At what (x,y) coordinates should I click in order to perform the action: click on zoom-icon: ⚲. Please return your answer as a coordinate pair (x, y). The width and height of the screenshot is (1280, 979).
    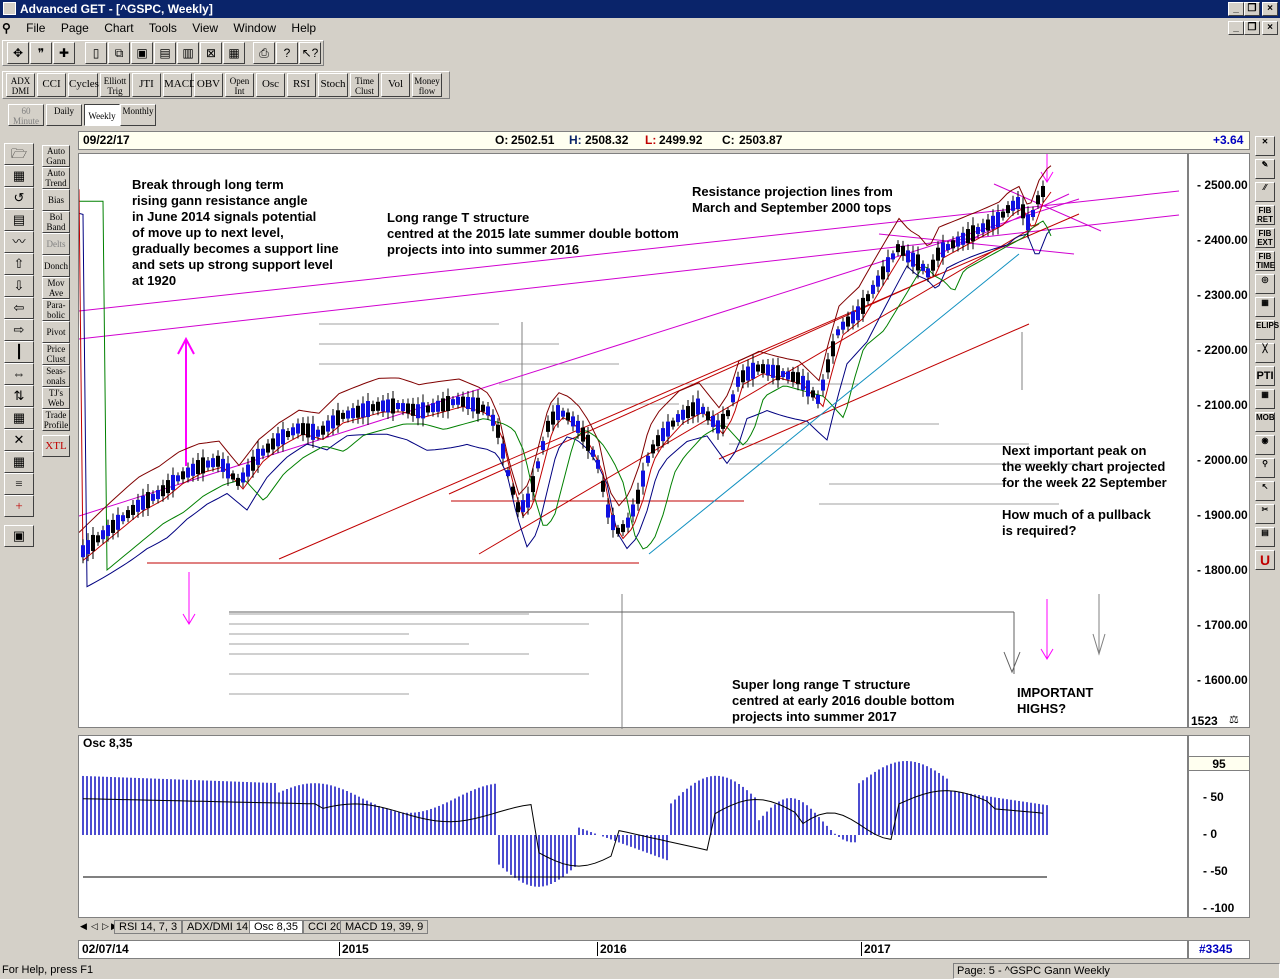
    Looking at the image, I should click on (1265, 468).